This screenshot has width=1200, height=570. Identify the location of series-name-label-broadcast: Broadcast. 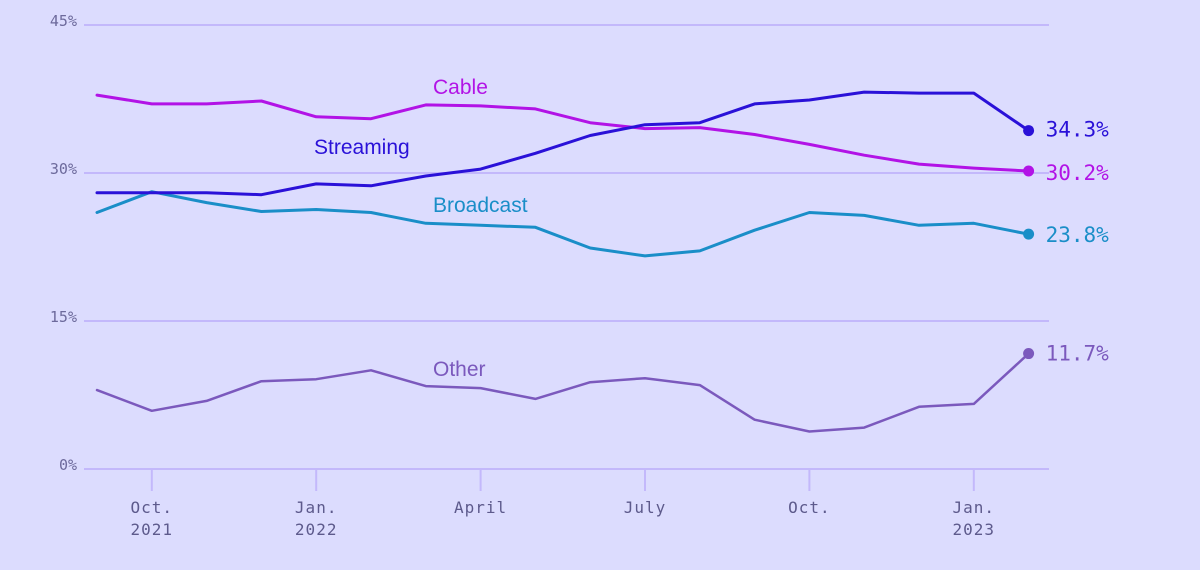
(480, 205).